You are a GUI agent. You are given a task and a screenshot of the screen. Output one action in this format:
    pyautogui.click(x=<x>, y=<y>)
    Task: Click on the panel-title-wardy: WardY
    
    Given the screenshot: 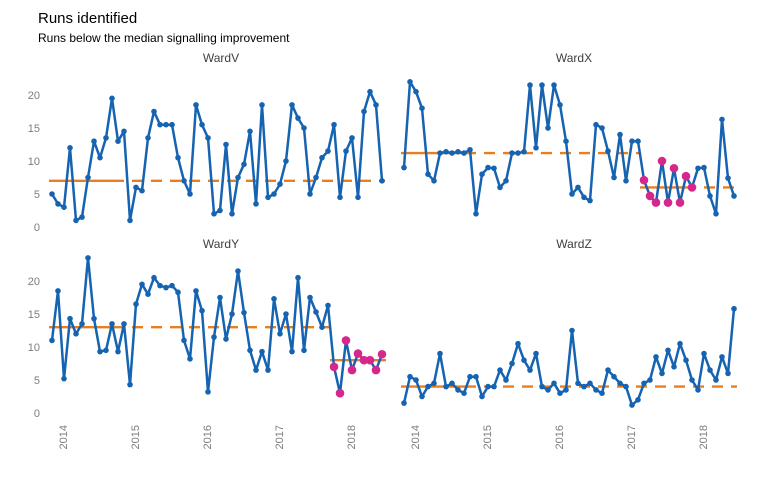 What is the action you would take?
    pyautogui.click(x=221, y=244)
    